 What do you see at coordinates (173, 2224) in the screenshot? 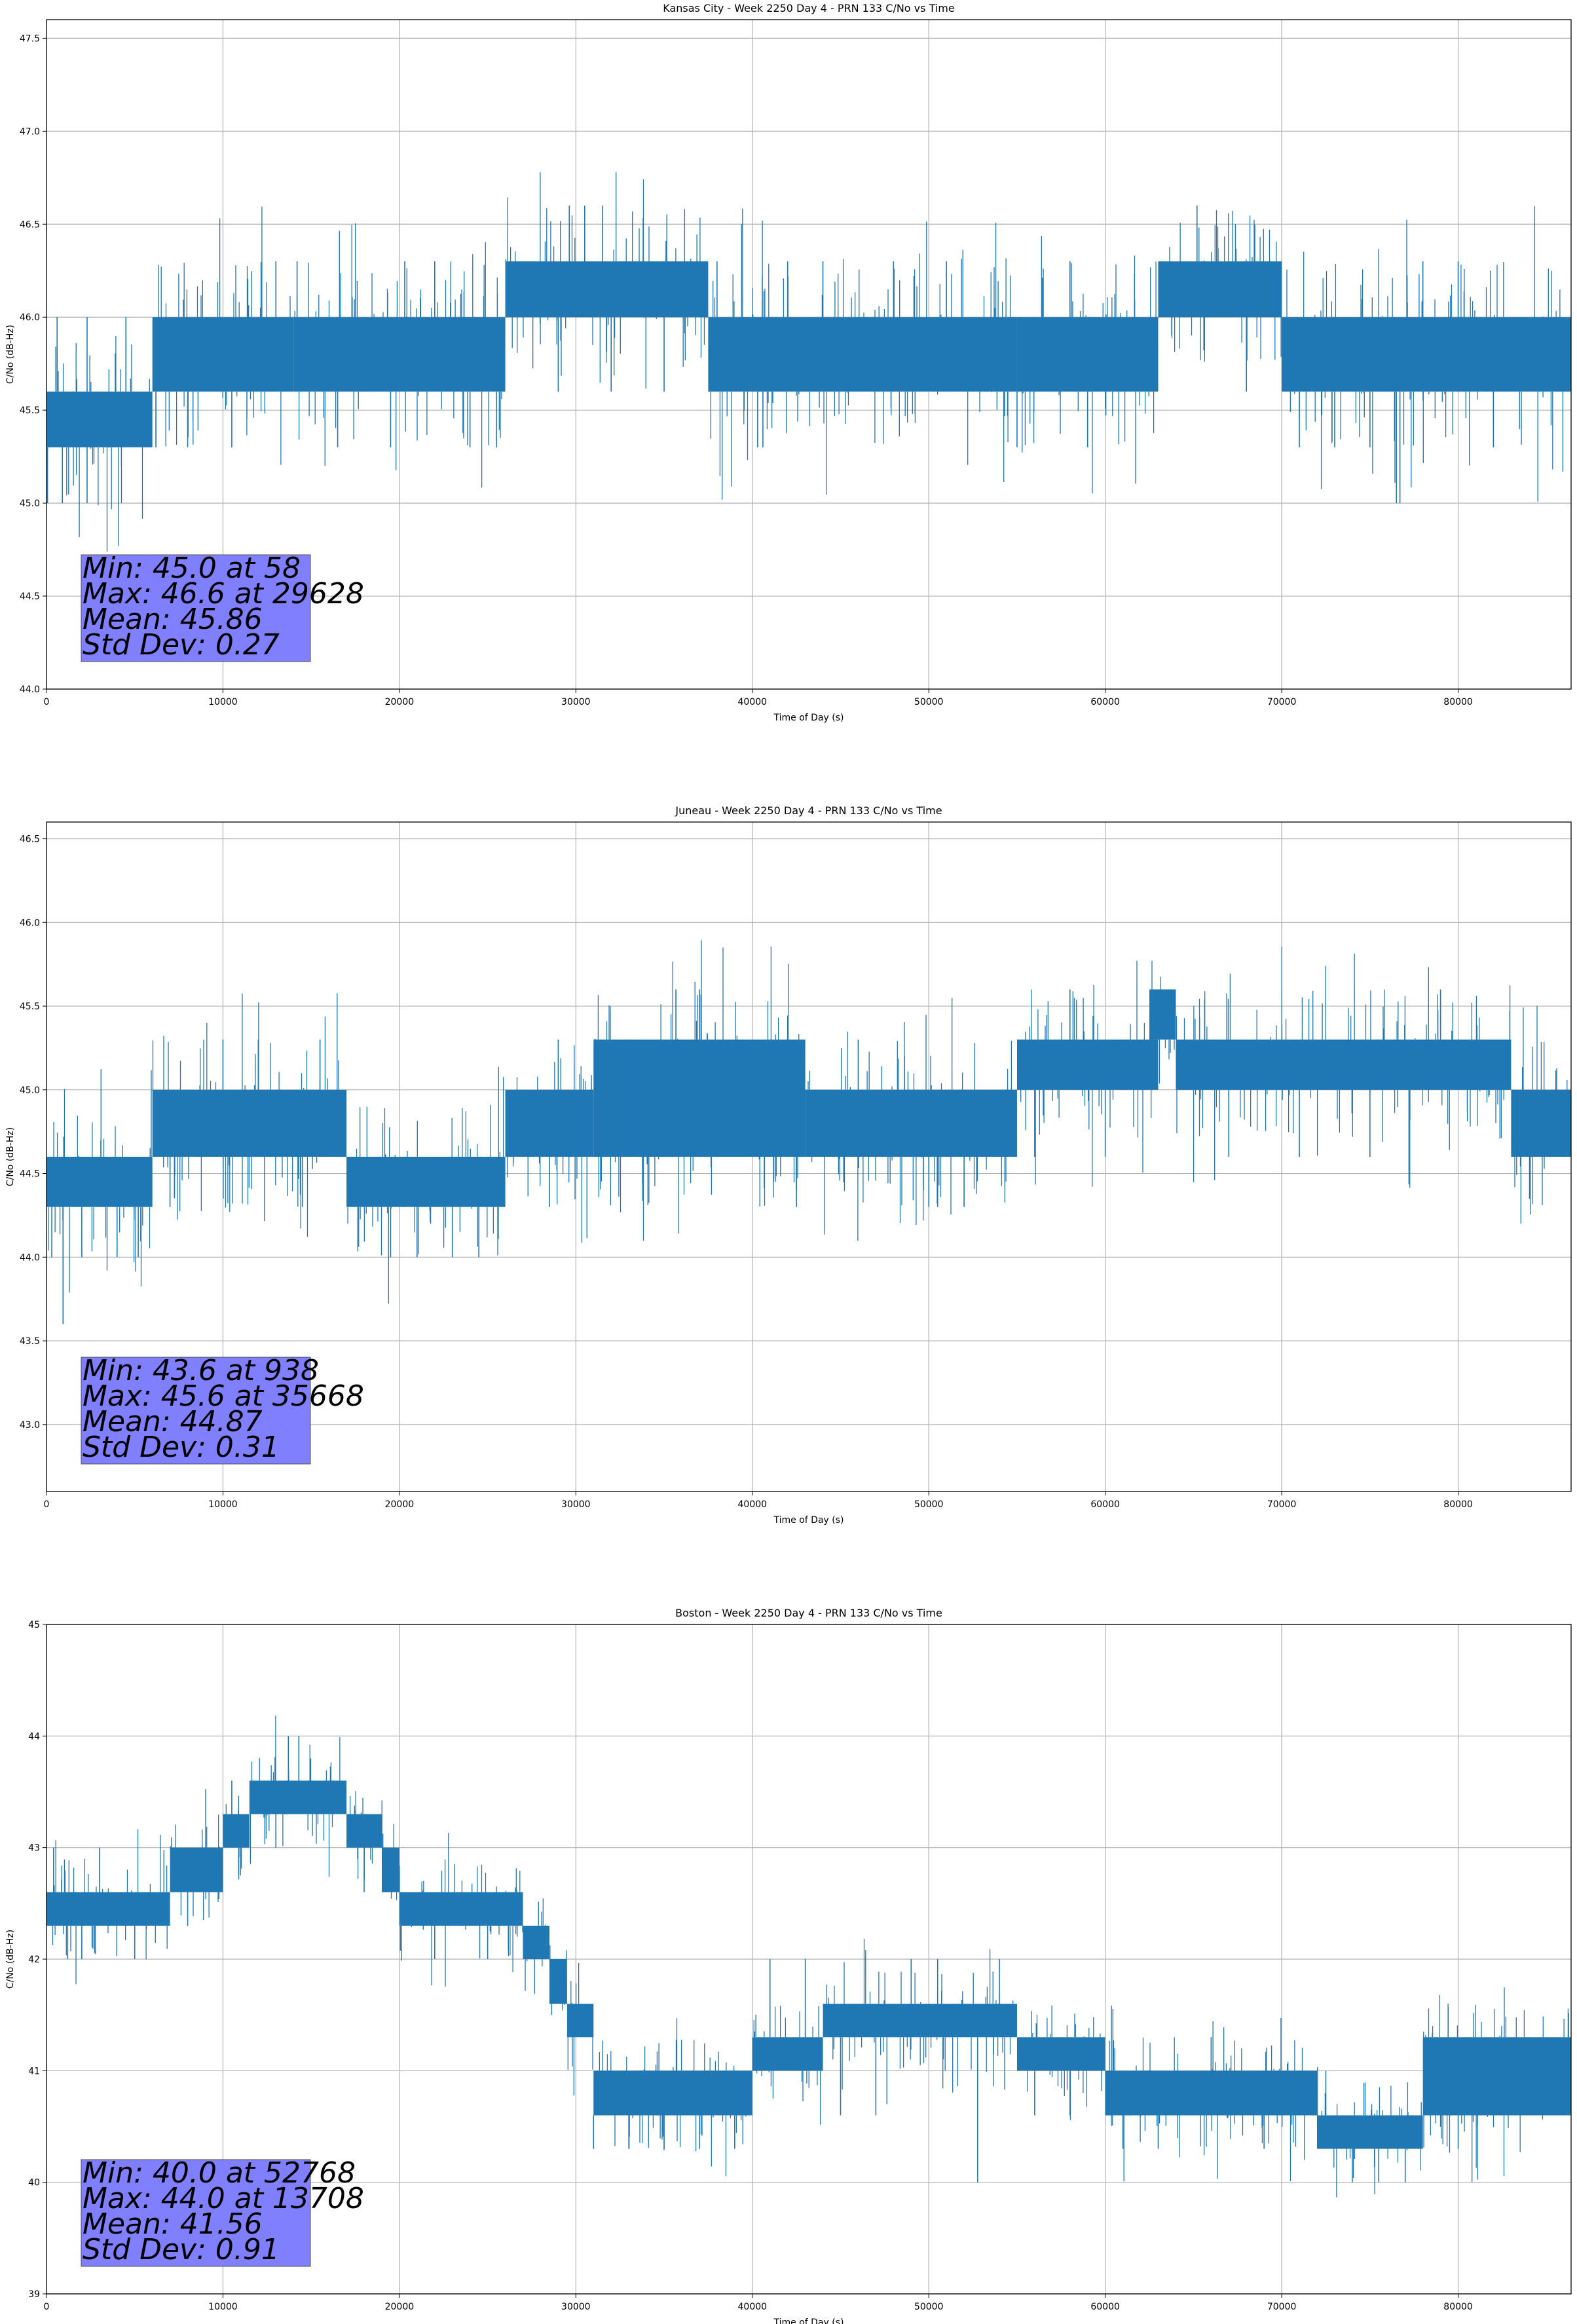
I see `stats-line-3: Mean: 41.56` at bounding box center [173, 2224].